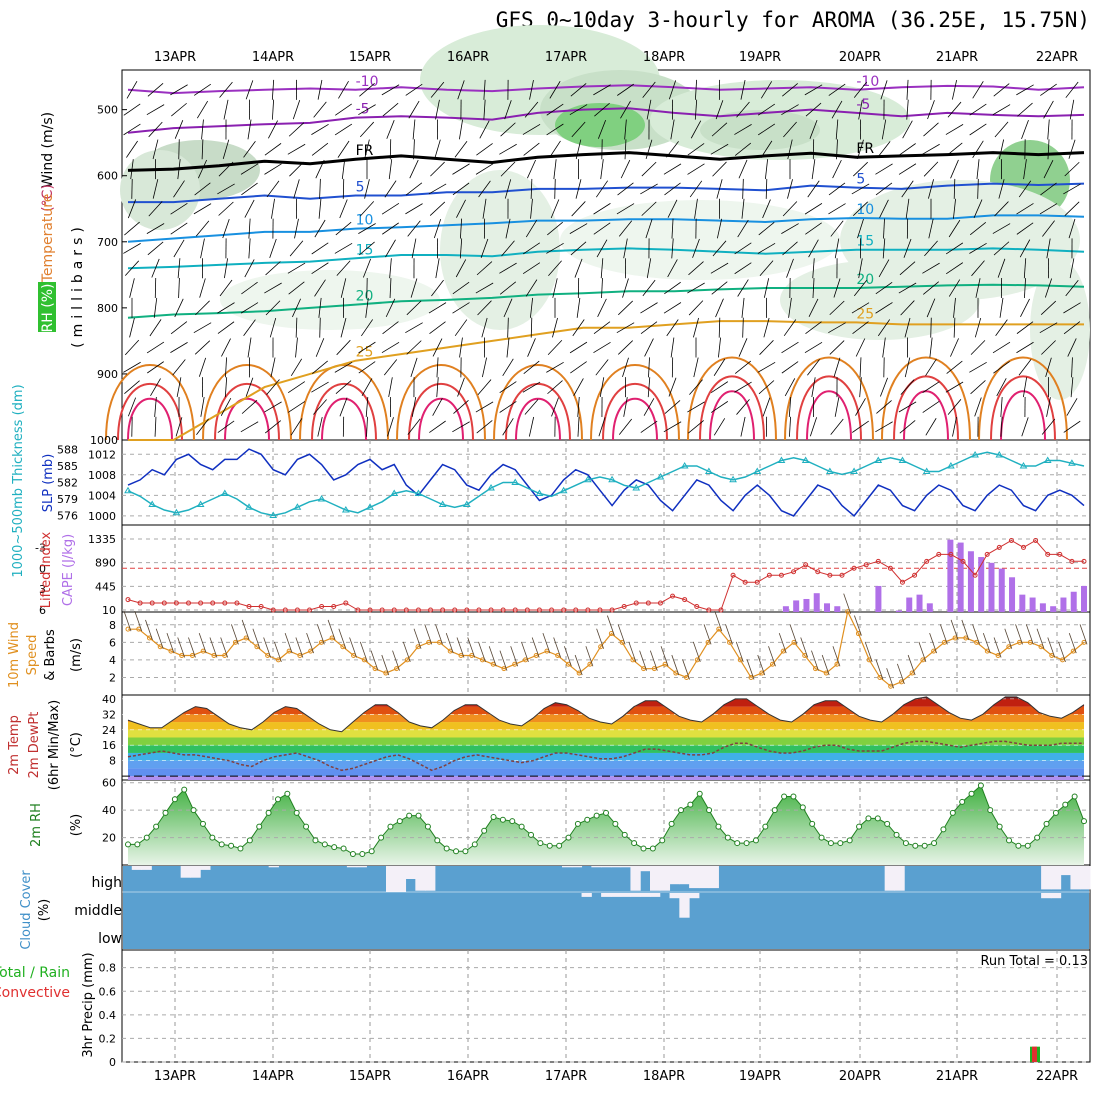 This screenshot has width=1100, height=1100. Describe the element at coordinates (50, 655) in the screenshot. I see `barbs-label: & Barbs` at that location.